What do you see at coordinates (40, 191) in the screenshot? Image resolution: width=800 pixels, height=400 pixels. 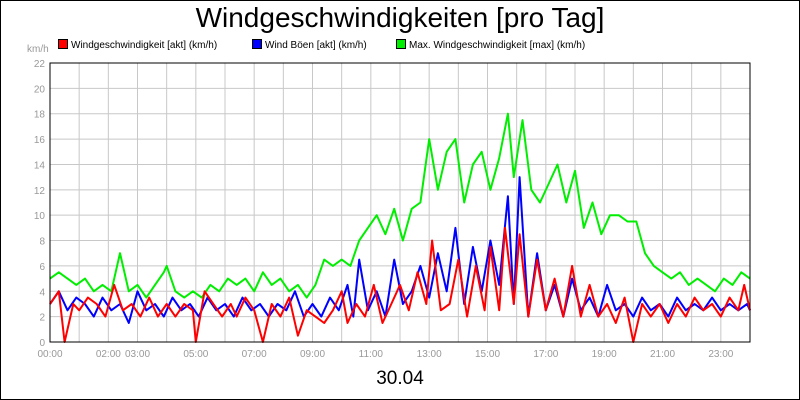 I see `y-tick-label: 12` at bounding box center [40, 191].